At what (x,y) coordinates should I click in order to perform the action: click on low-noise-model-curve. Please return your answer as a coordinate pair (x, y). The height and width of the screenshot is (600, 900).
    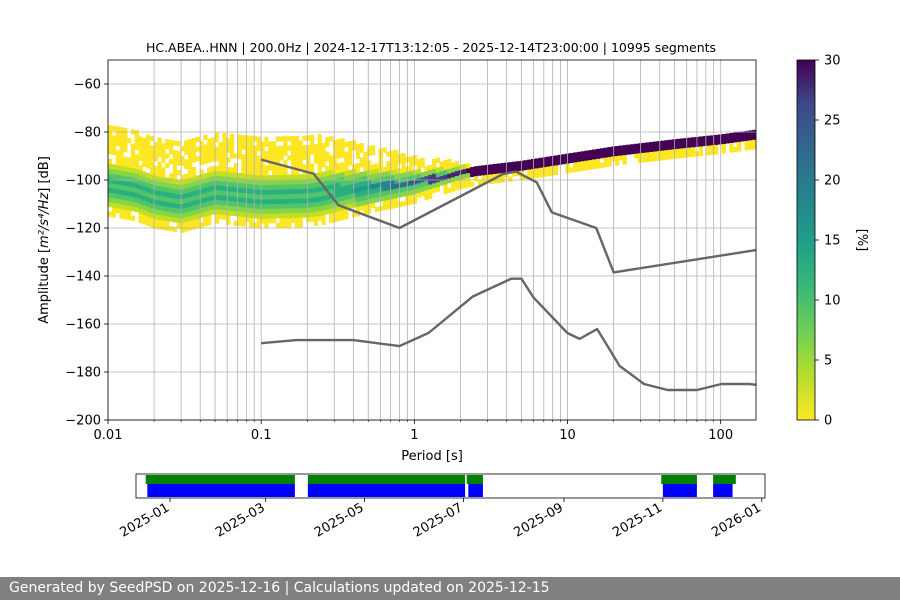
    Looking at the image, I should click on (508, 334).